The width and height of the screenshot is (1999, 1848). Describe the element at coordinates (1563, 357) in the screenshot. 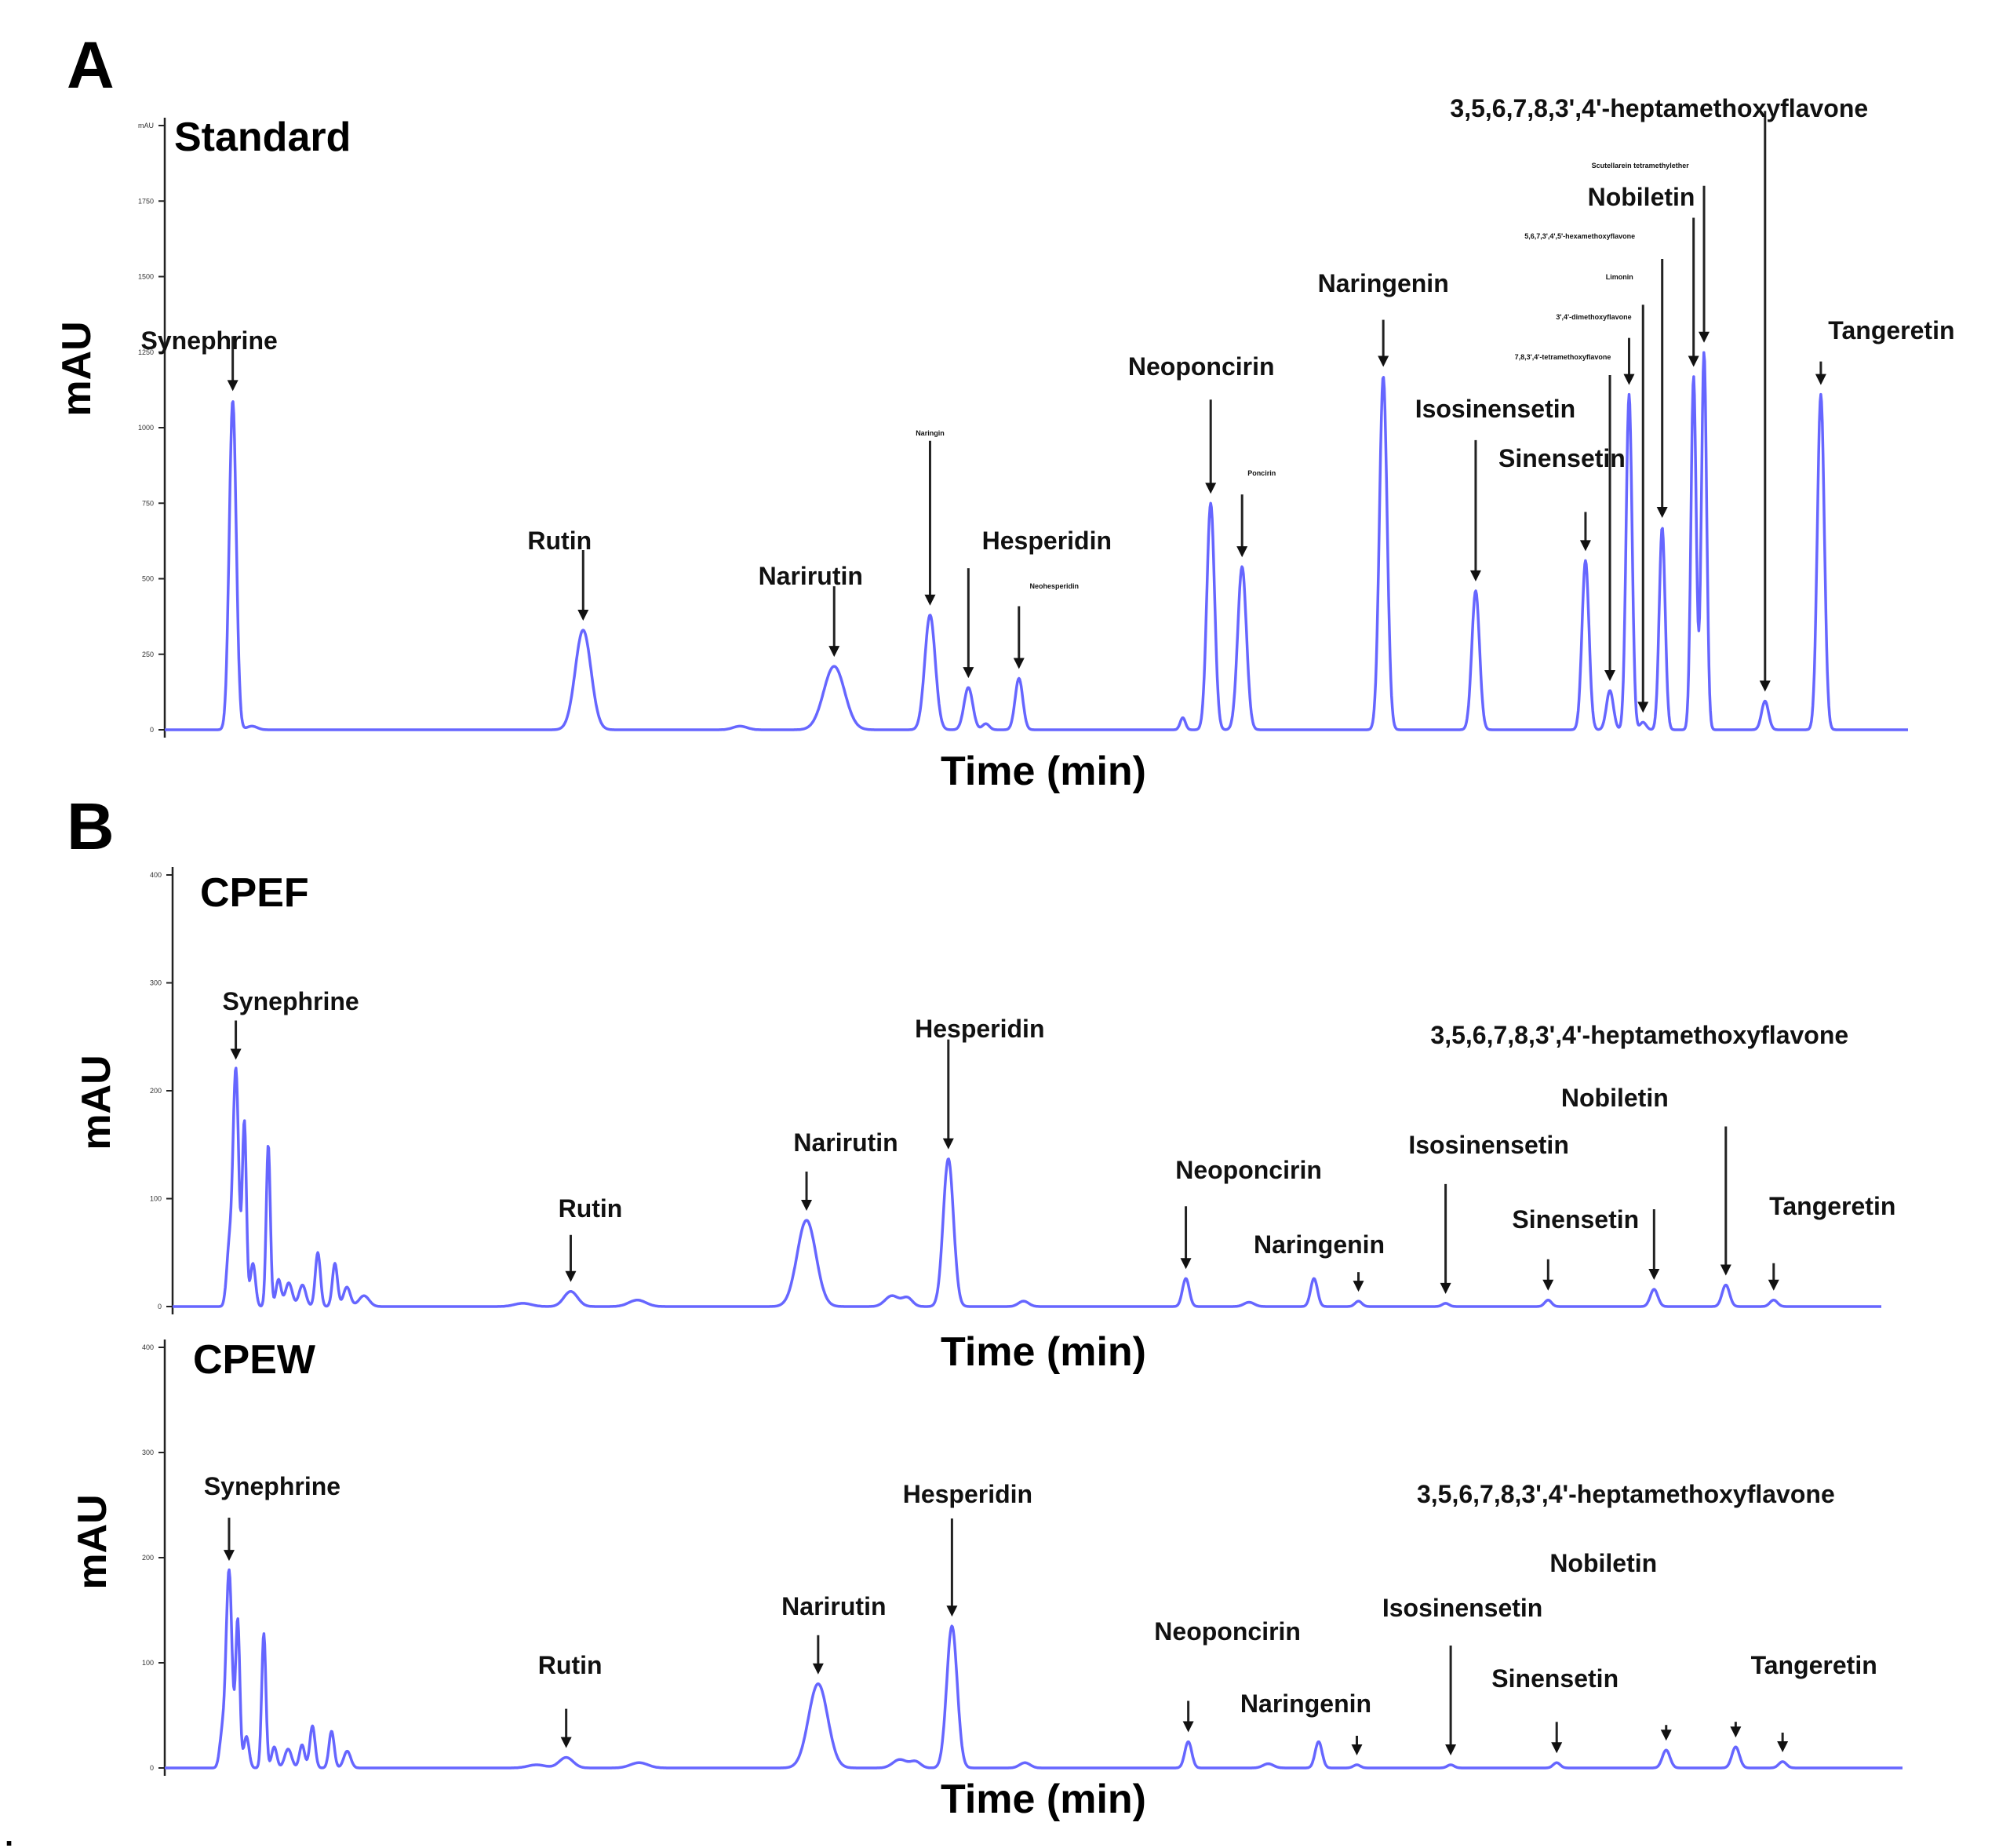

I see `peak-label: 7,8,3',4'-tetramethoxyflavone` at that location.